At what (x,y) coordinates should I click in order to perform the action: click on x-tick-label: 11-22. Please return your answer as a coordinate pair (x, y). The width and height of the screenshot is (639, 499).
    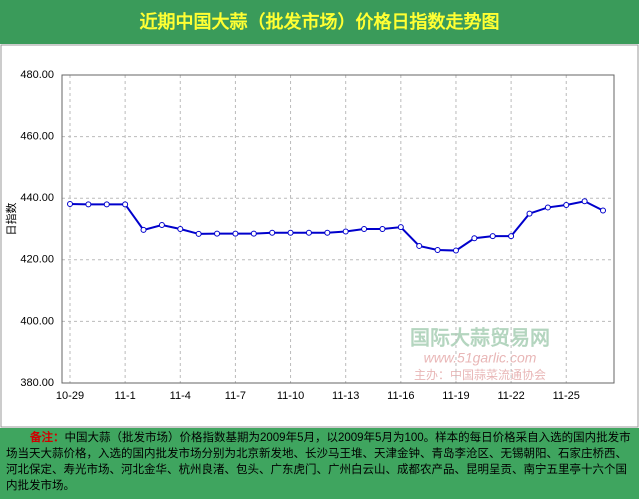
    Looking at the image, I should click on (510, 396).